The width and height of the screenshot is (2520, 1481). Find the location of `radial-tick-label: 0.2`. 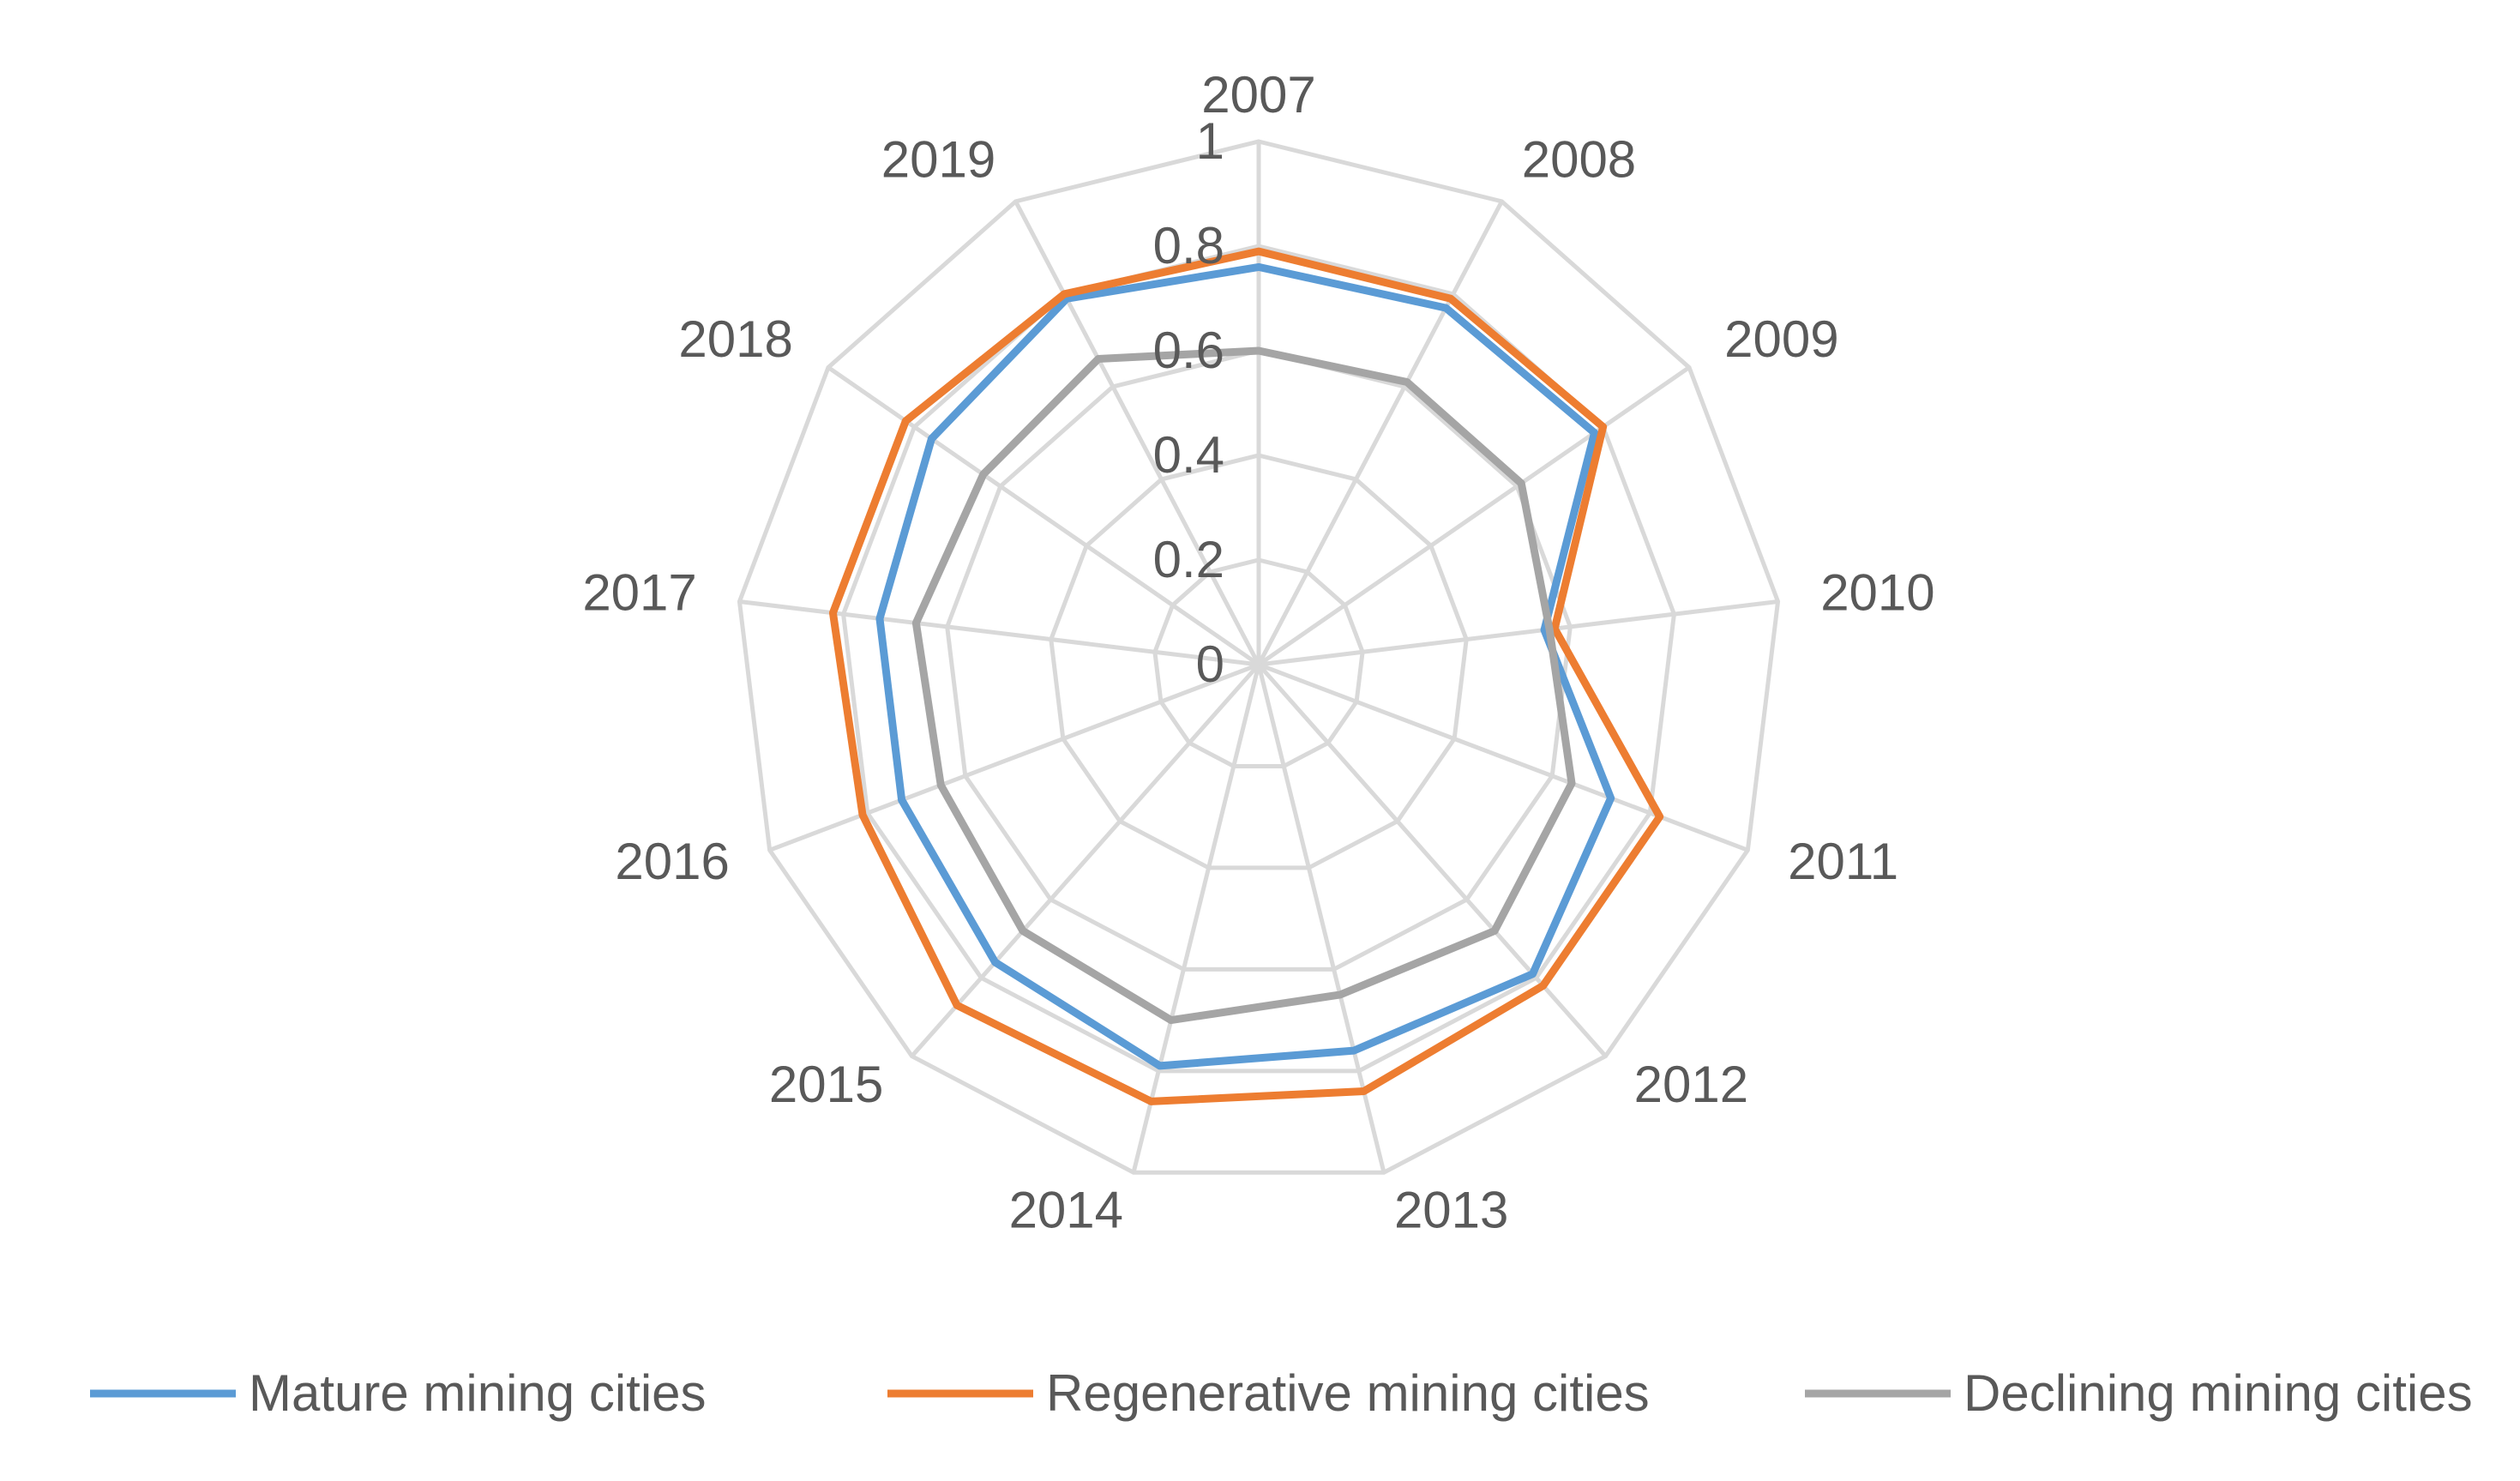

radial-tick-label: 0.2 is located at coordinates (1188, 559).